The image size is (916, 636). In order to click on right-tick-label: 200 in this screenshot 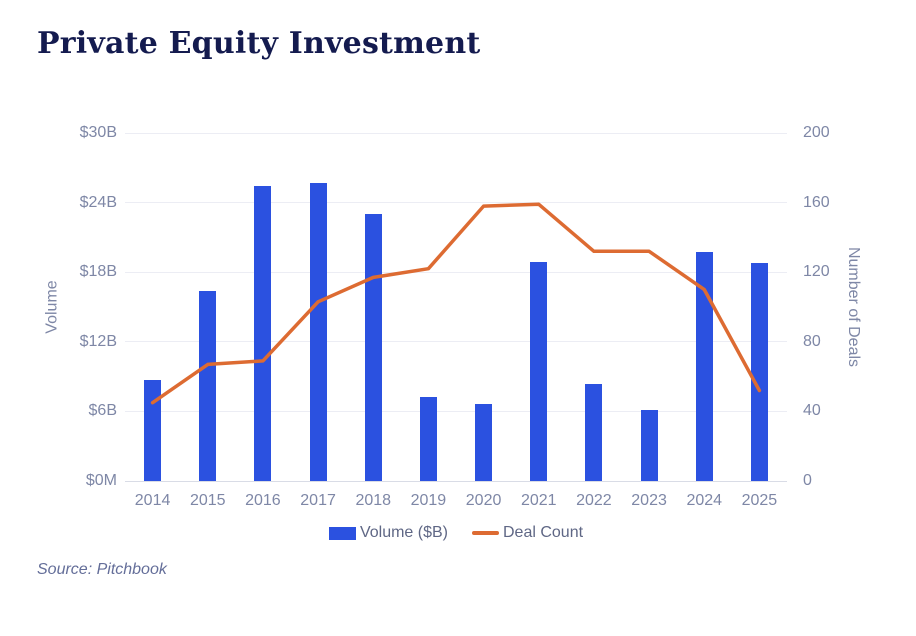, I will do `click(816, 132)`.